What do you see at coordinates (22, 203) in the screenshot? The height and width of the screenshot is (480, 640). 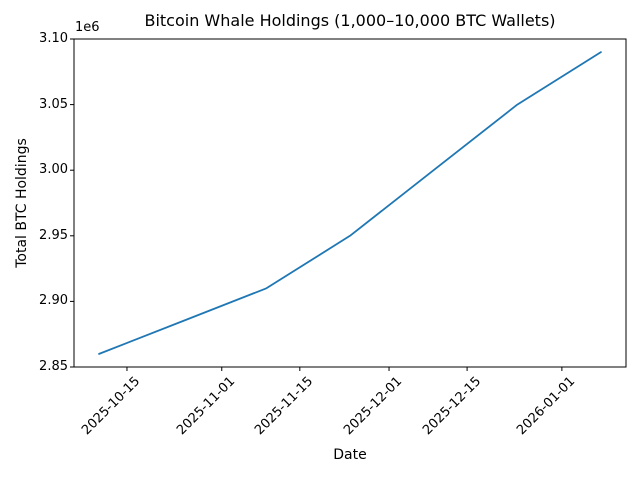 I see `y-axis-label: Total BTC Holdings` at bounding box center [22, 203].